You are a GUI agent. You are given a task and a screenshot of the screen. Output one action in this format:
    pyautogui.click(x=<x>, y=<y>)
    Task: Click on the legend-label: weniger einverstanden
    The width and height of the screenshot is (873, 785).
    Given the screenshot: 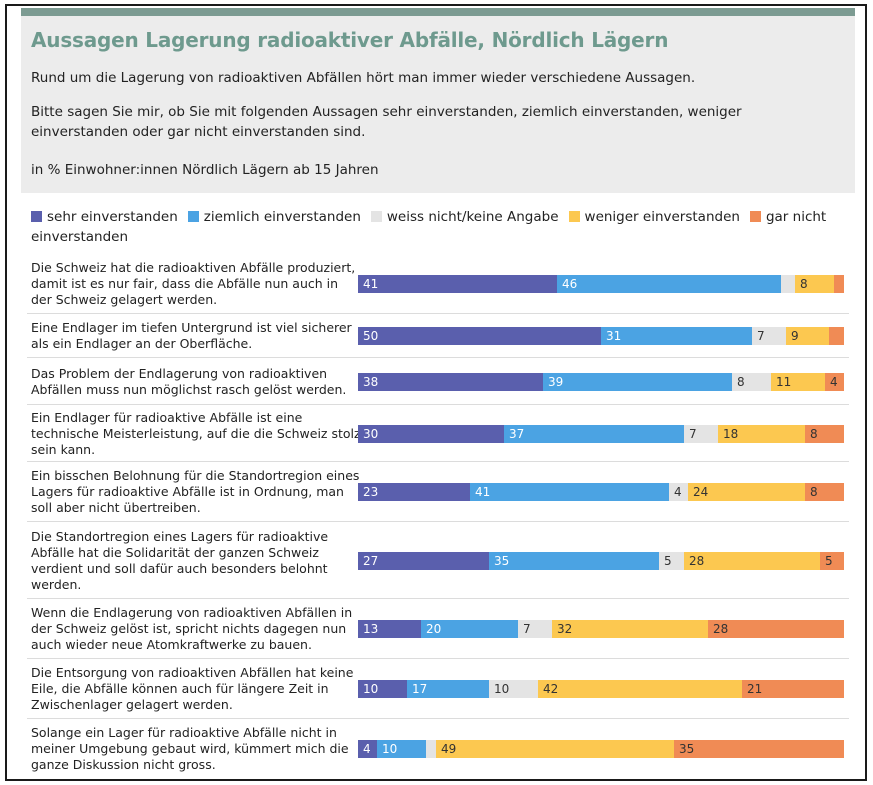 What is the action you would take?
    pyautogui.click(x=662, y=217)
    